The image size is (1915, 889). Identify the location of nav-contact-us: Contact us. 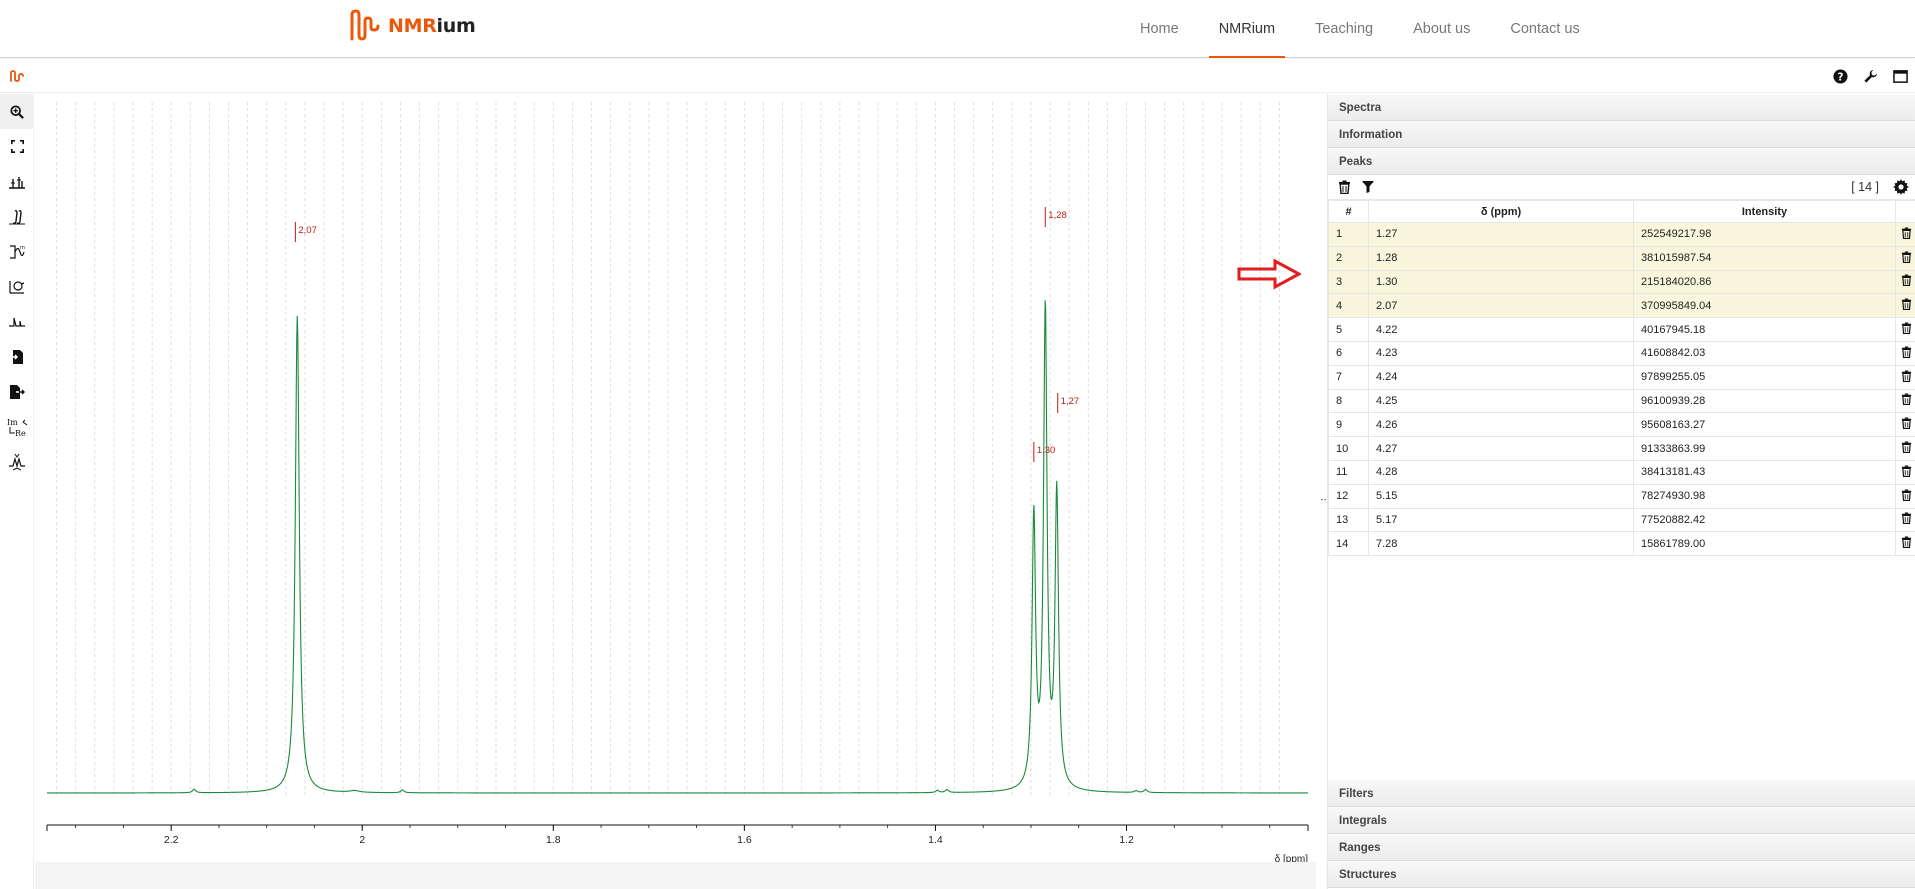
(1545, 29).